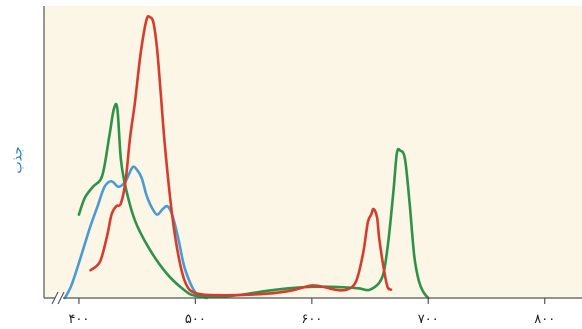 The width and height of the screenshot is (582, 329). I want to click on x-tick-label: ۴۰۰, so click(78, 319).